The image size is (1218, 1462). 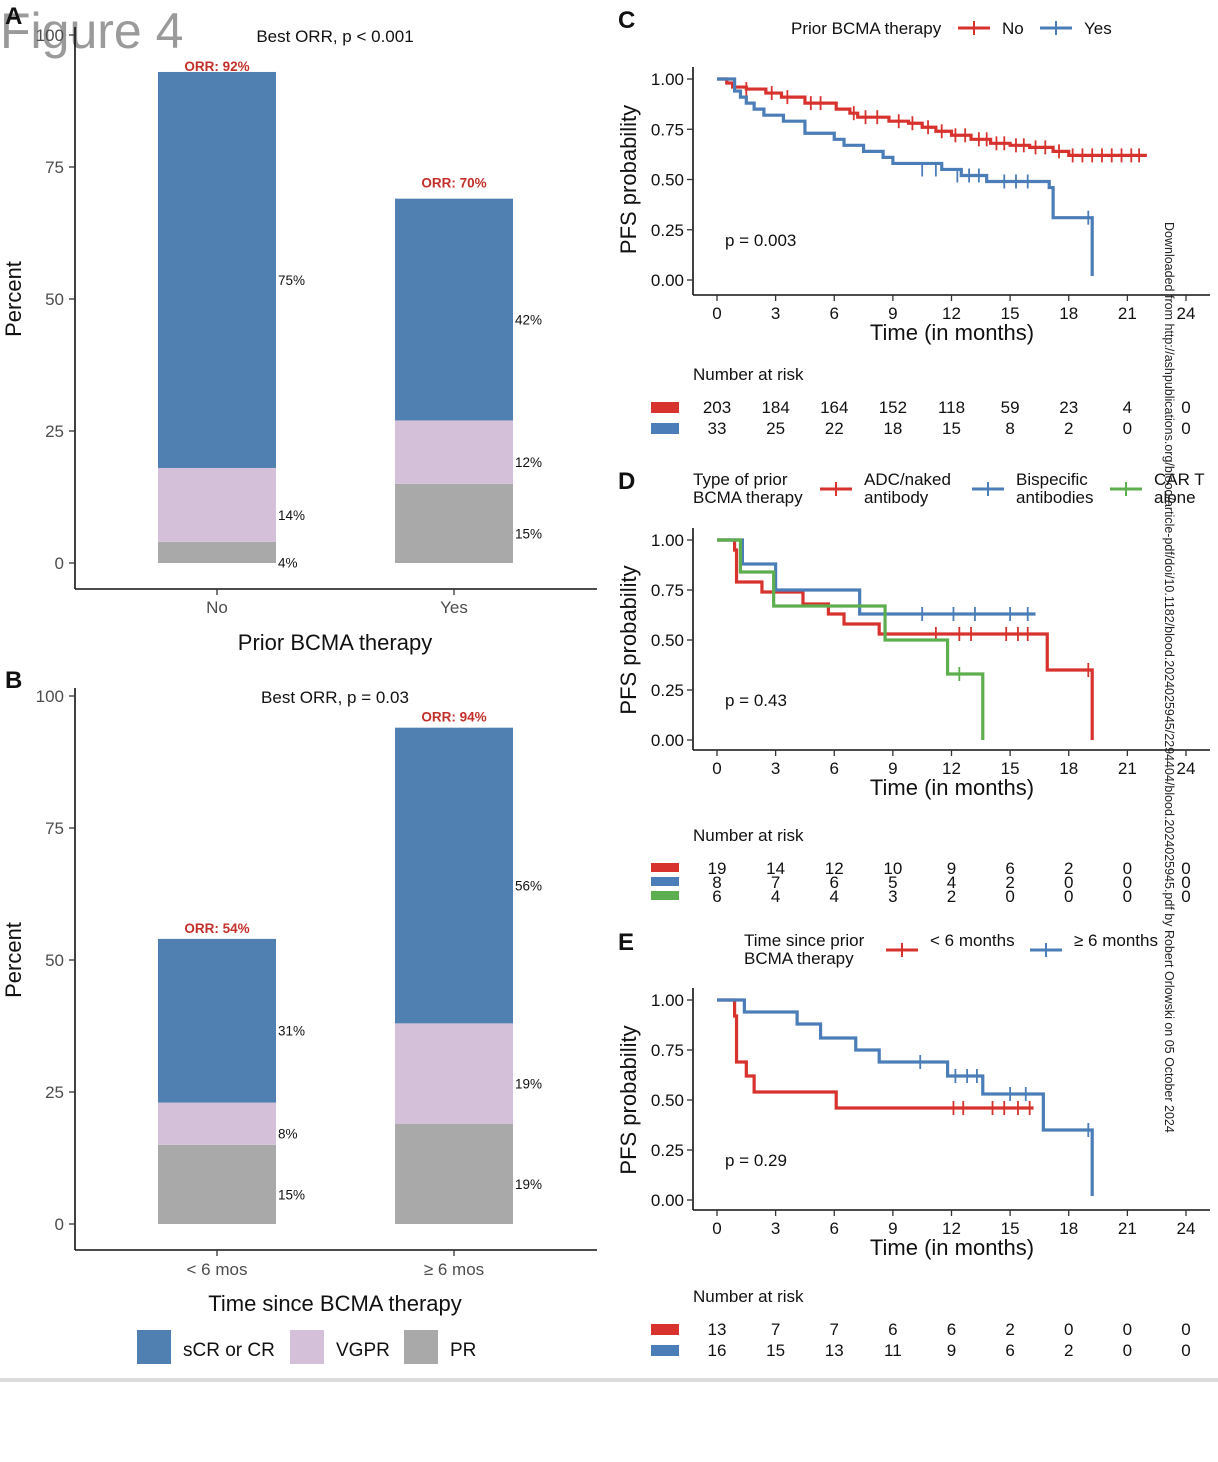 I want to click on km-y-tick-label-C: 0.75, so click(x=667, y=129).